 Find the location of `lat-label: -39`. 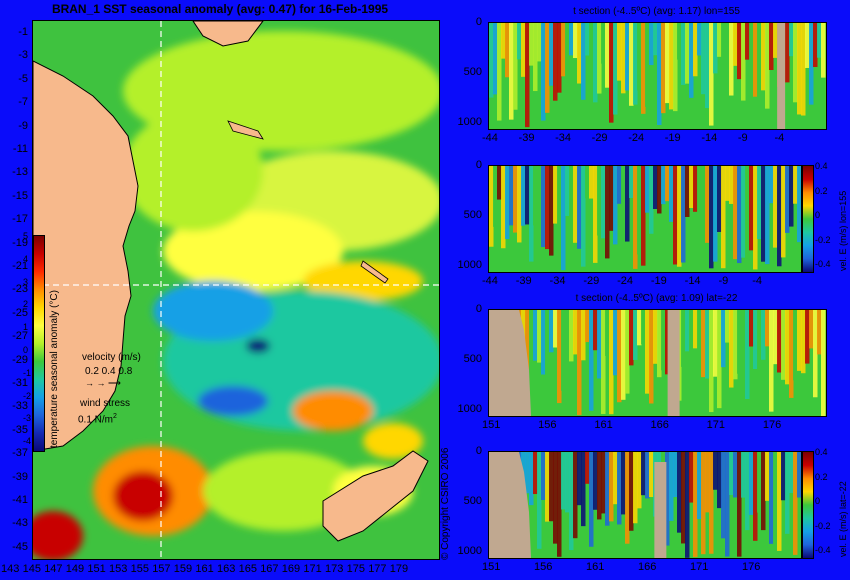

lat-label: -39 is located at coordinates (20, 476).